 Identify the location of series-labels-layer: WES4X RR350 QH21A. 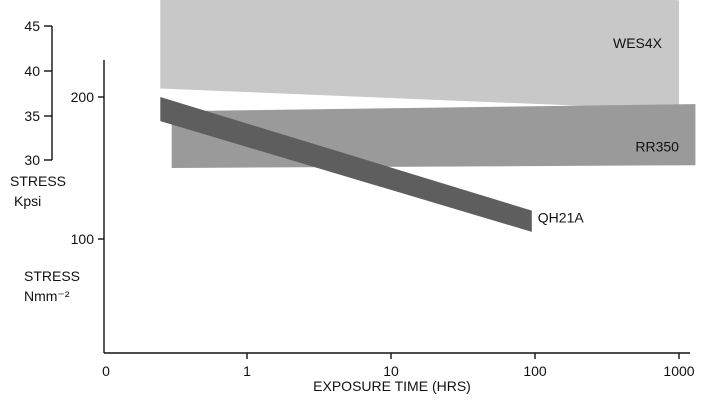
(608, 130).